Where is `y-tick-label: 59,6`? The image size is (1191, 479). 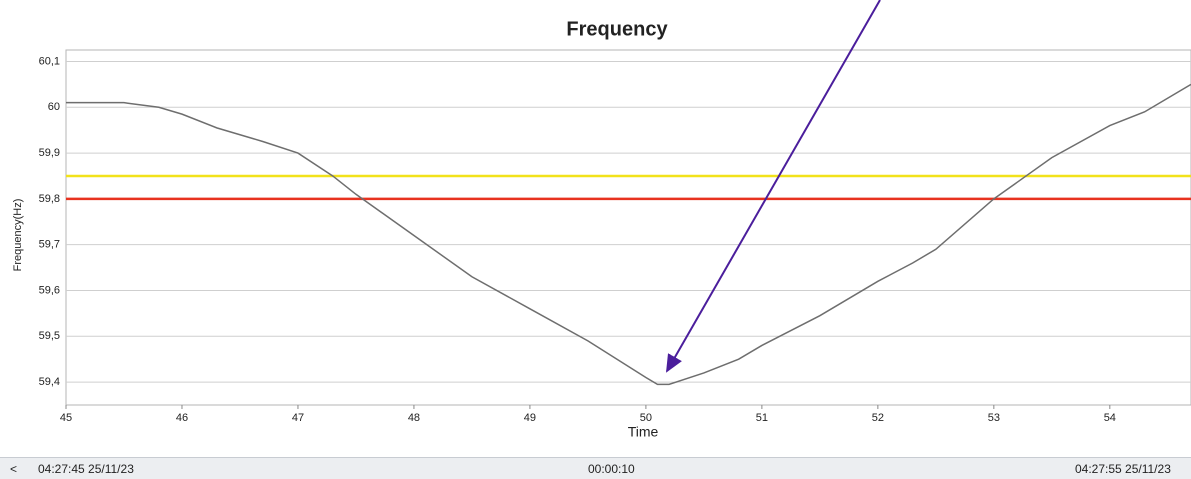
y-tick-label: 59,6 is located at coordinates (49, 290).